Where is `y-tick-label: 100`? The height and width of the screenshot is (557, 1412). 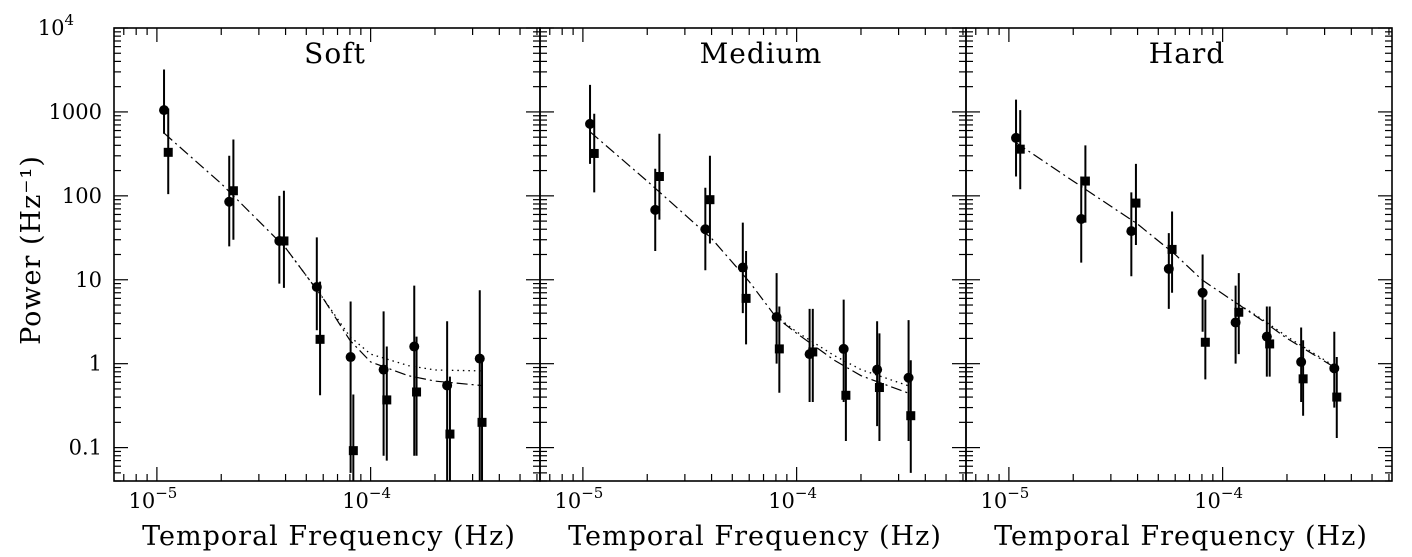
y-tick-label: 100 is located at coordinates (82, 196).